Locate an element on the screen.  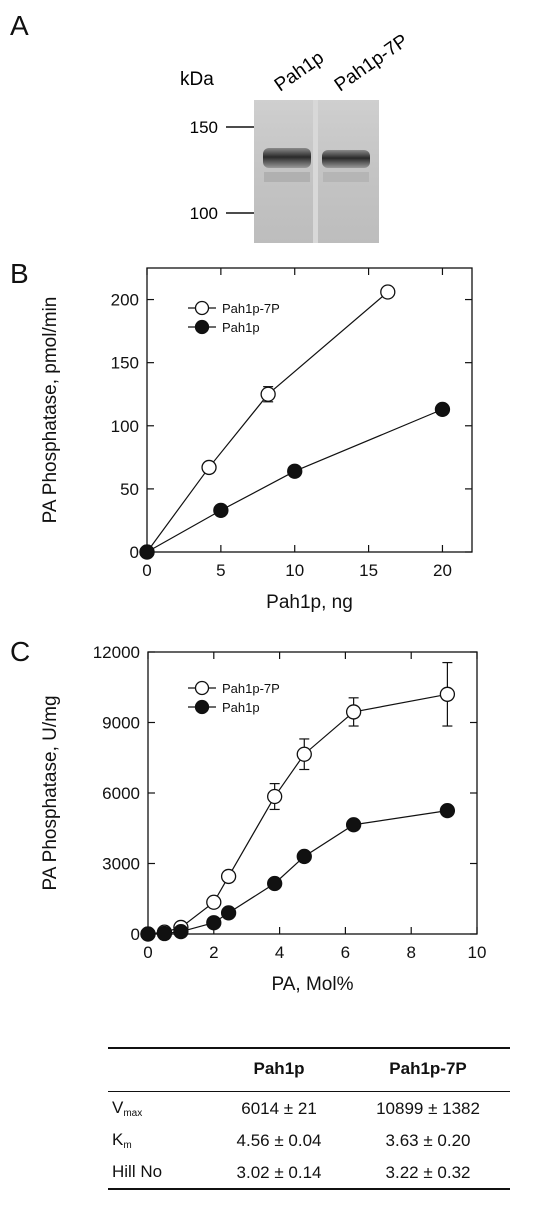
lane-label-pah1p: Pah1p is located at coordinates (299, 71).